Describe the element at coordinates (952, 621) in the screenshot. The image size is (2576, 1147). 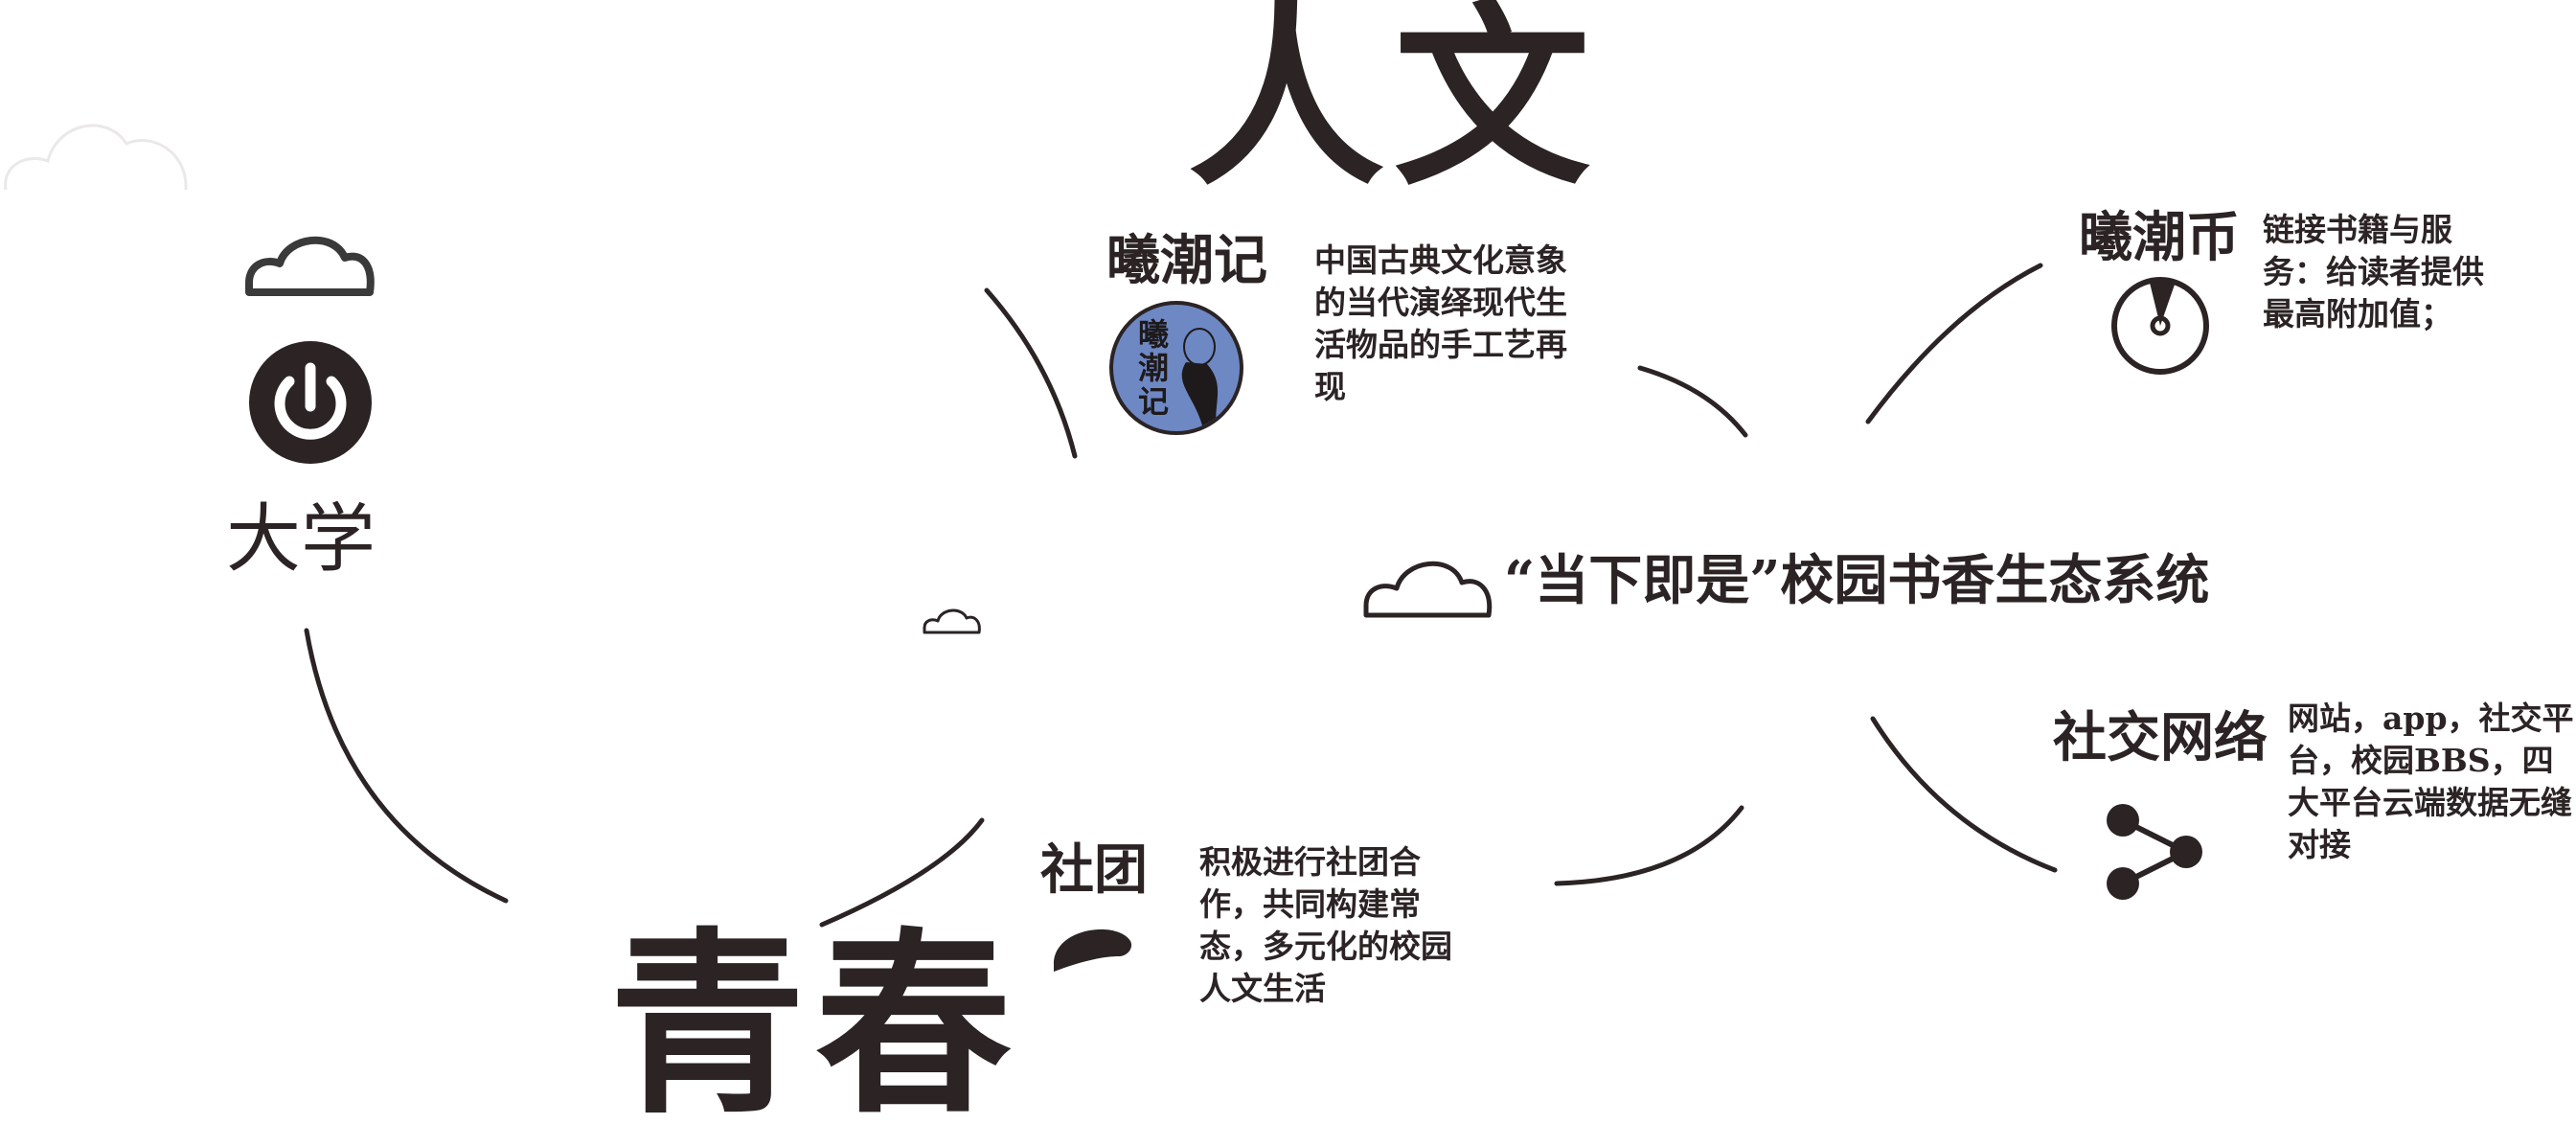
I see `small-cloud-icon` at that location.